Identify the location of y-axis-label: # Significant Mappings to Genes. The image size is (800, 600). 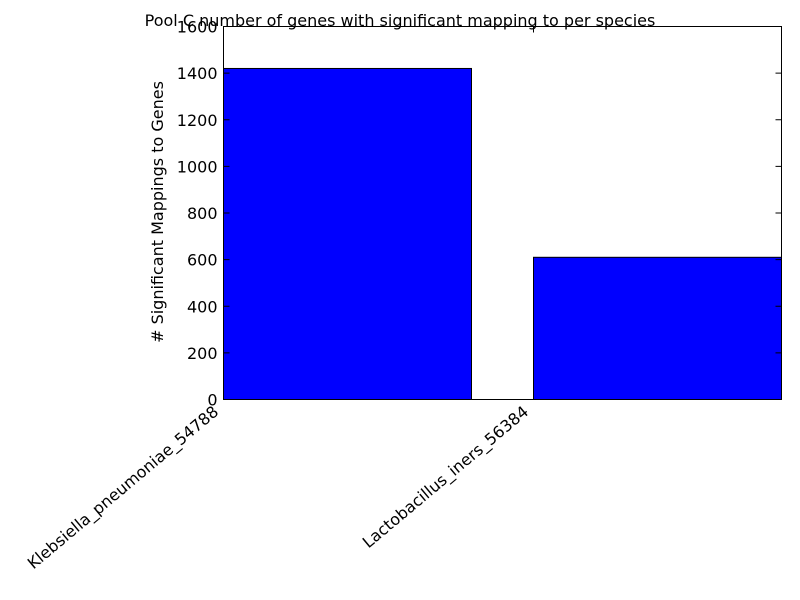
(157, 212).